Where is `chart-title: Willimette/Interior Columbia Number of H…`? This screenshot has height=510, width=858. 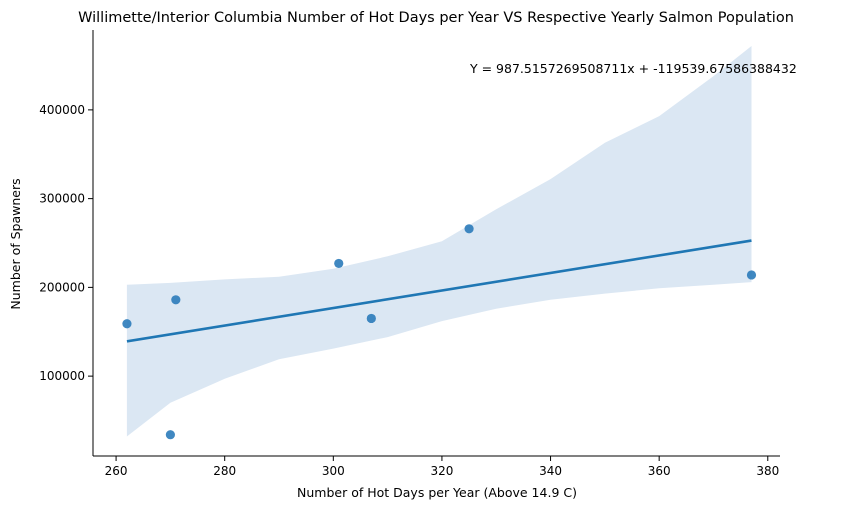 chart-title: Willimette/Interior Columbia Number of H… is located at coordinates (436, 18).